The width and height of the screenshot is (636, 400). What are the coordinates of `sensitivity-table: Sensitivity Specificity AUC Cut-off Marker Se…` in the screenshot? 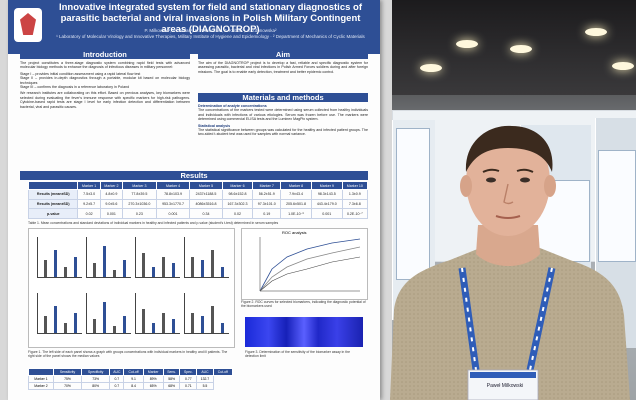 It's located at (131, 379).